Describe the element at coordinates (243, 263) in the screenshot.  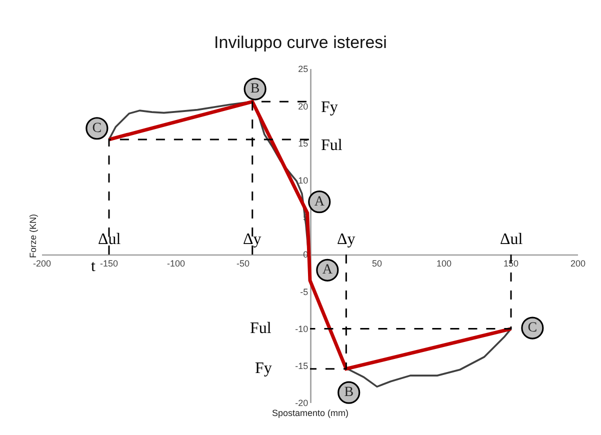
I see `x-tick-label: -50` at that location.